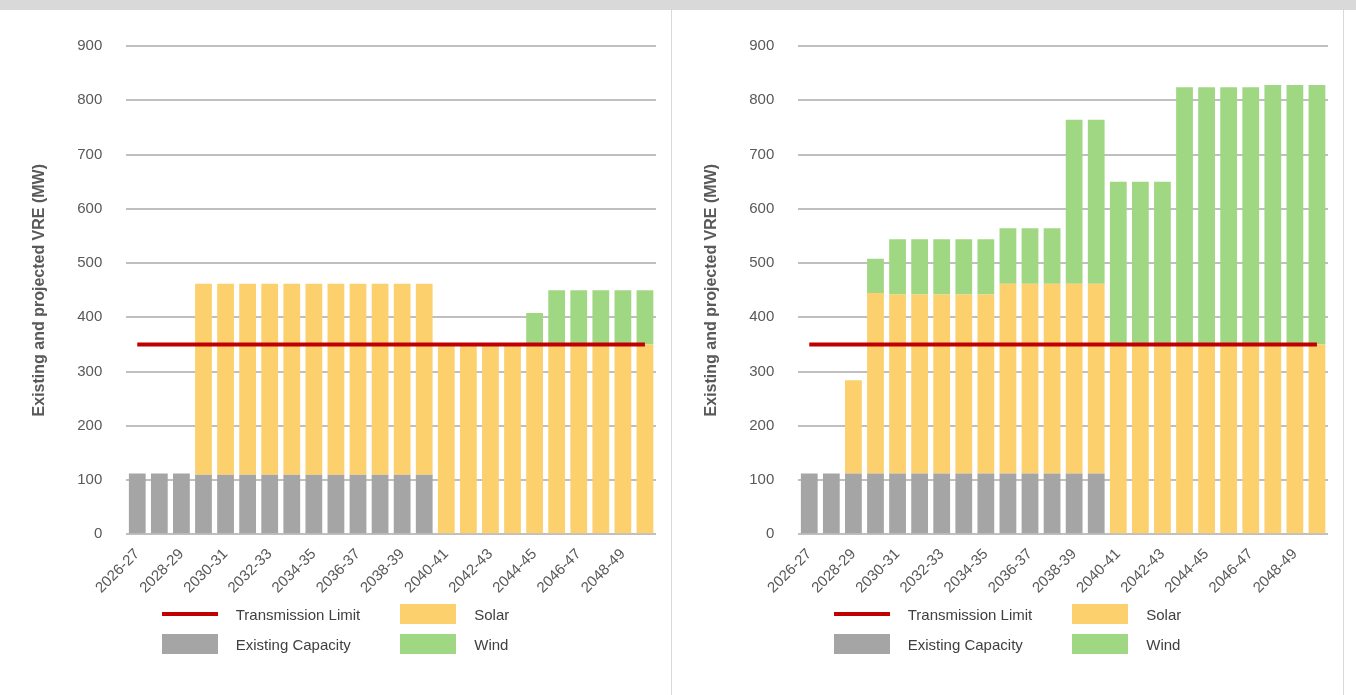 The image size is (1356, 695). Describe the element at coordinates (965, 644) in the screenshot. I see `legend-label: Existing Capacity` at that location.